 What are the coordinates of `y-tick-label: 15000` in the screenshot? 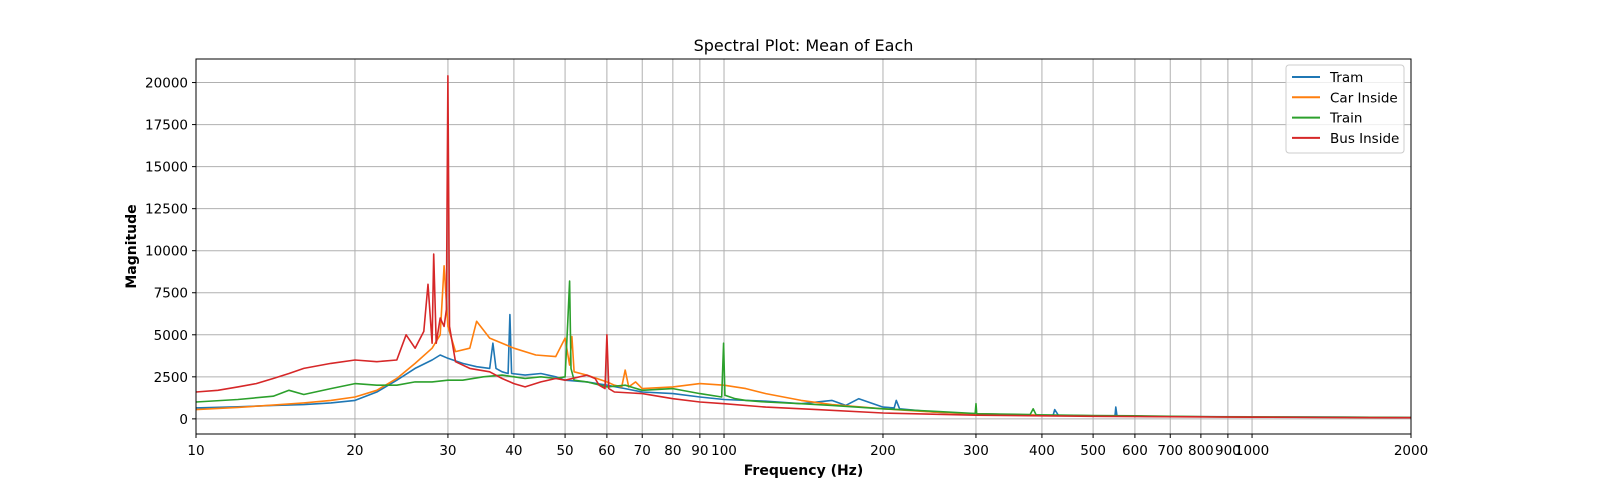 It's located at (166, 168).